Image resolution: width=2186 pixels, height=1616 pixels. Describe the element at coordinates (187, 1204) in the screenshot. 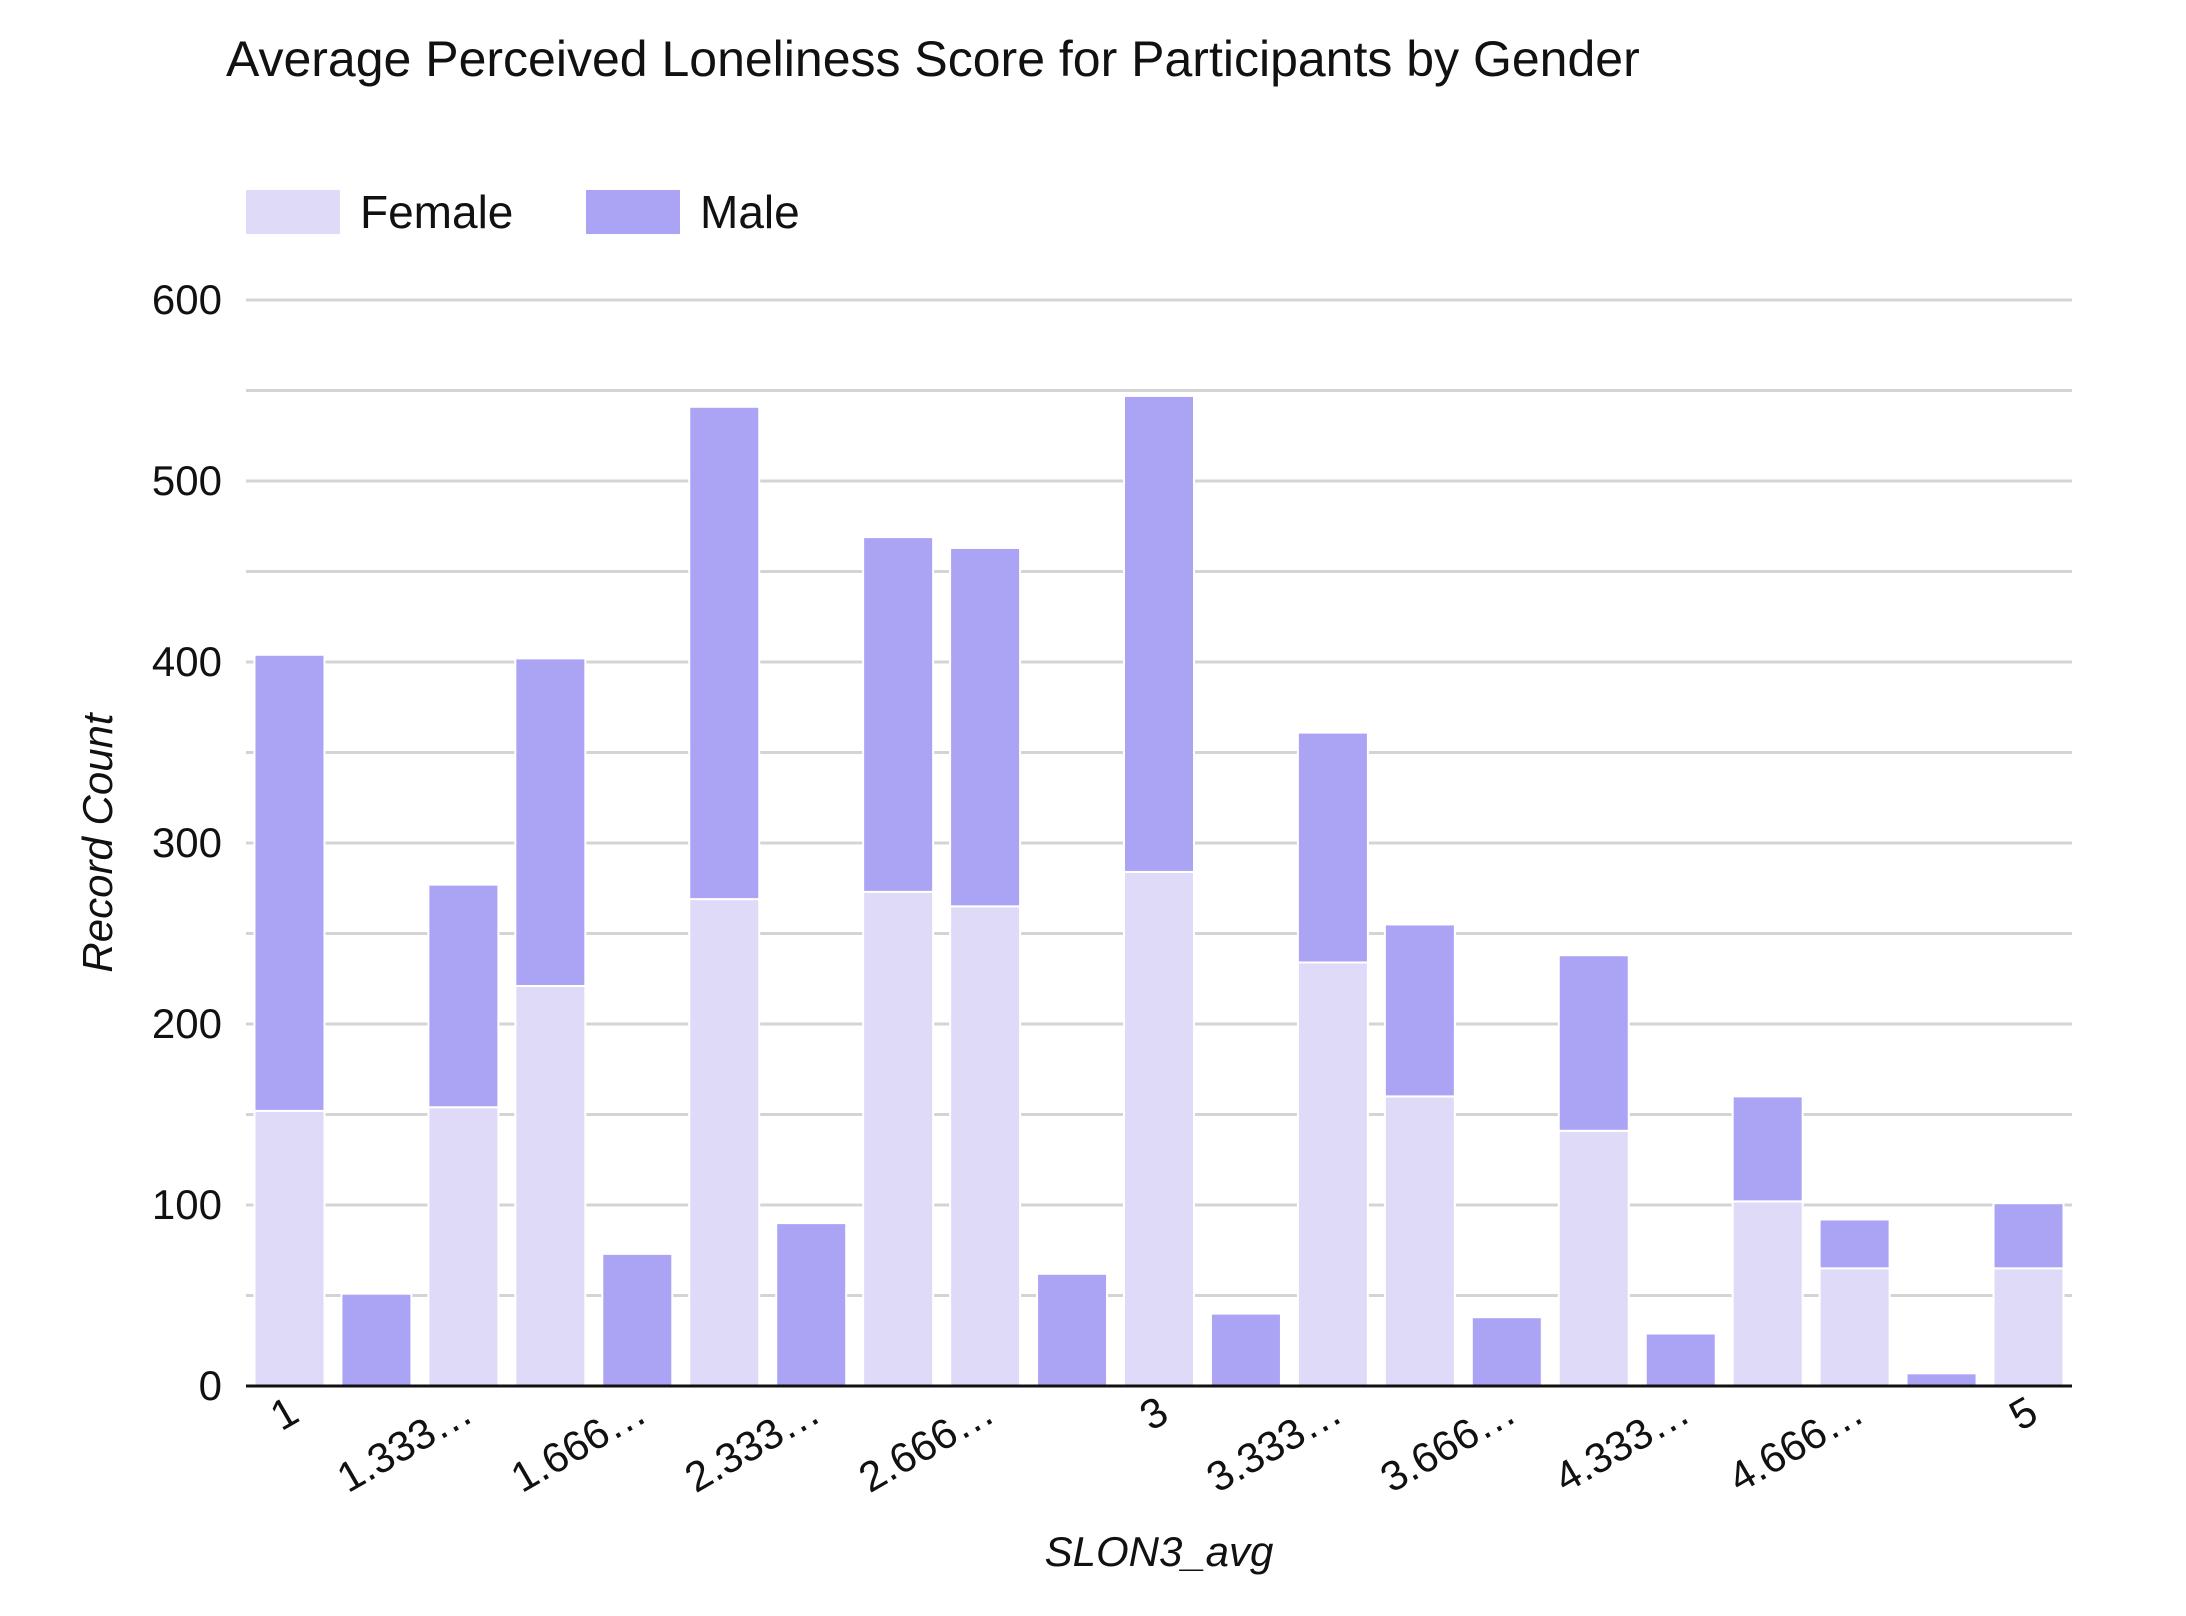

I see `y-tick-label: 100` at that location.